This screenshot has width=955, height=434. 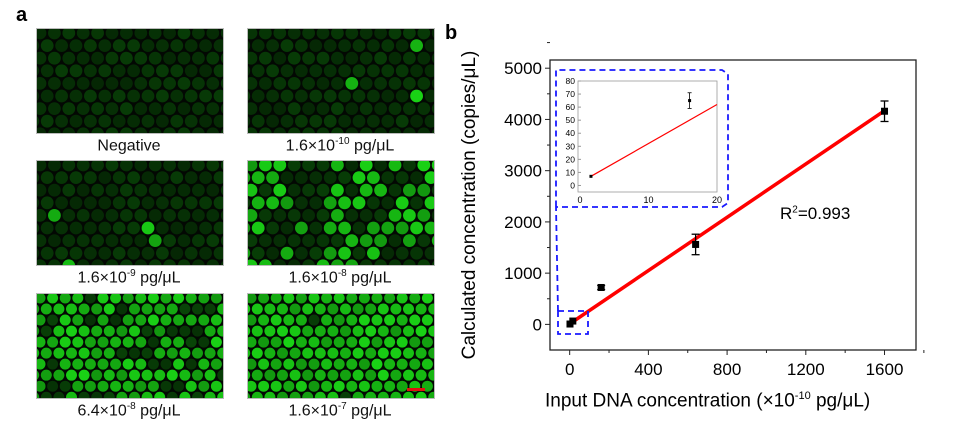 I want to click on caption-part: pg/μL, so click(x=369, y=411).